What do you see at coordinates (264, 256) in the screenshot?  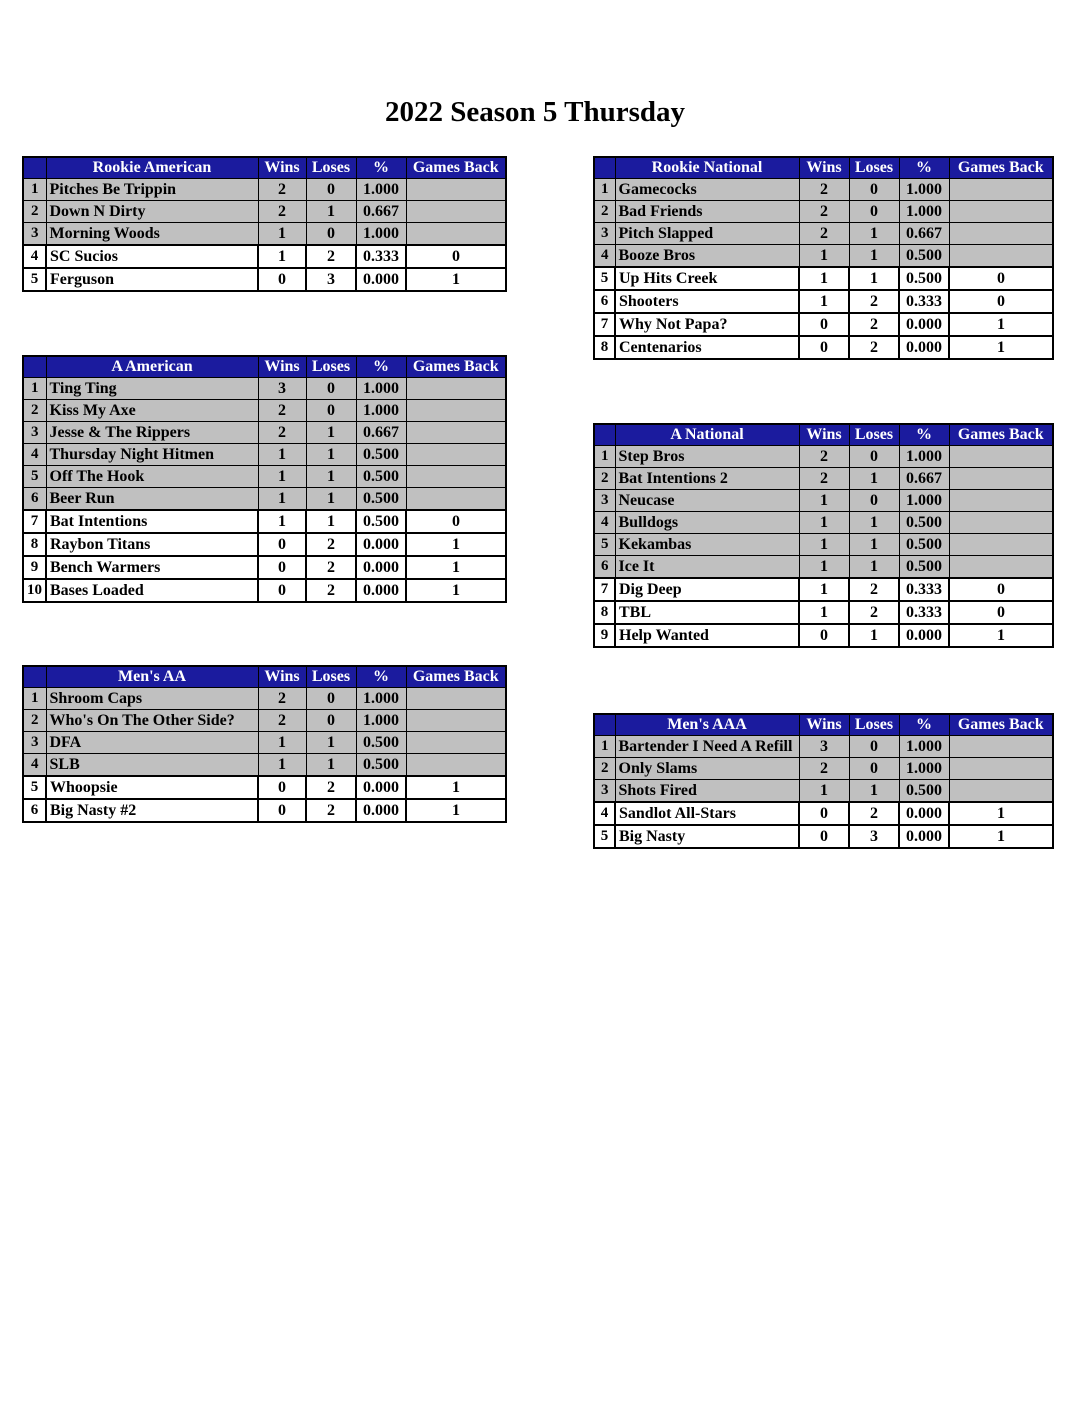 I see `table-row: 4 SC Sucios 1 2 0.333 0` at bounding box center [264, 256].